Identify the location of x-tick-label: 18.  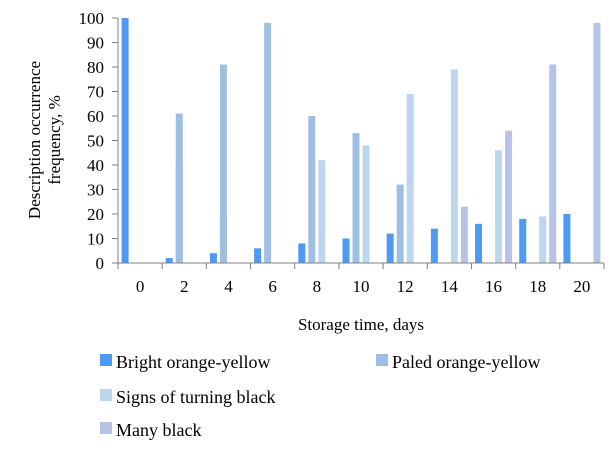
(537, 286).